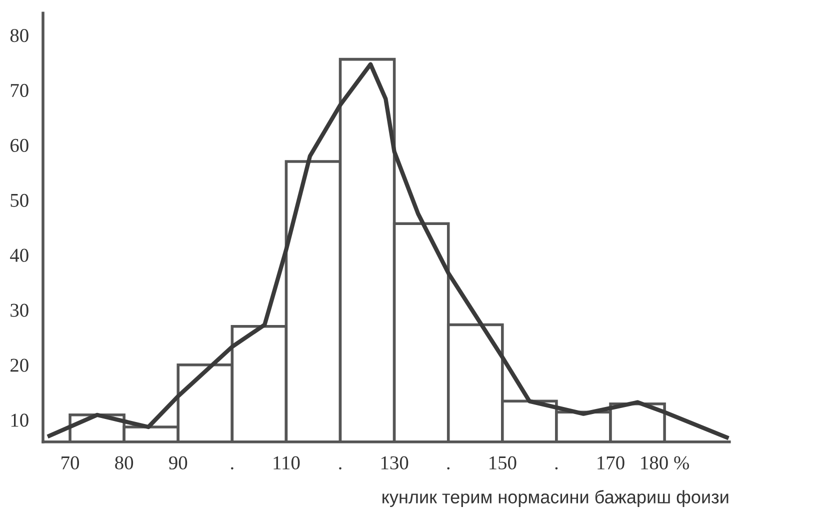  I want to click on y-tick-label: 10, so click(19, 420).